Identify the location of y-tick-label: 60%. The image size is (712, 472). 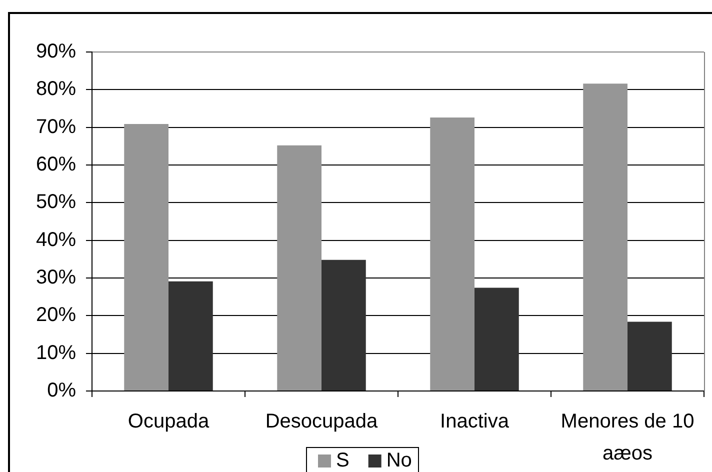
(56, 165).